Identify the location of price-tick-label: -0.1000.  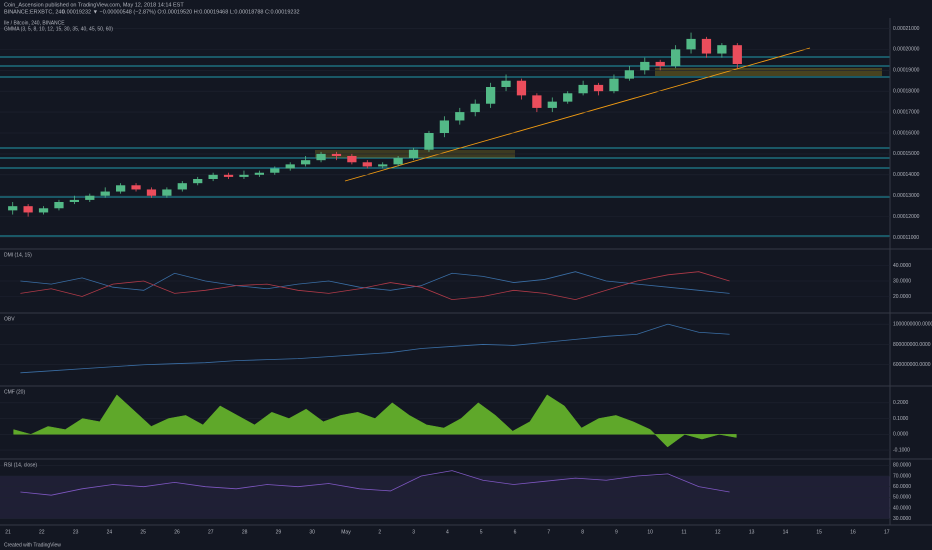
(901, 450).